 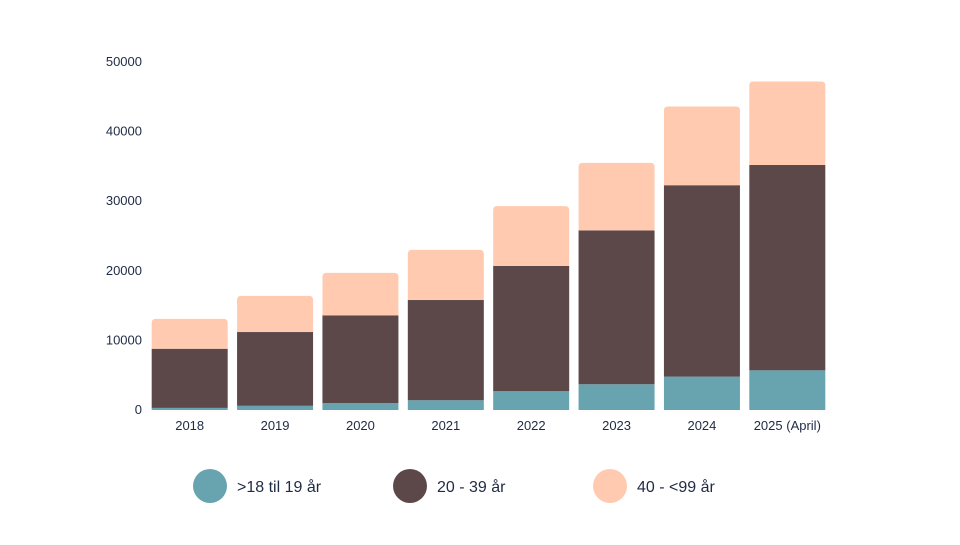 What do you see at coordinates (787, 425) in the screenshot?
I see `x-tick-label: 2025 (April)` at bounding box center [787, 425].